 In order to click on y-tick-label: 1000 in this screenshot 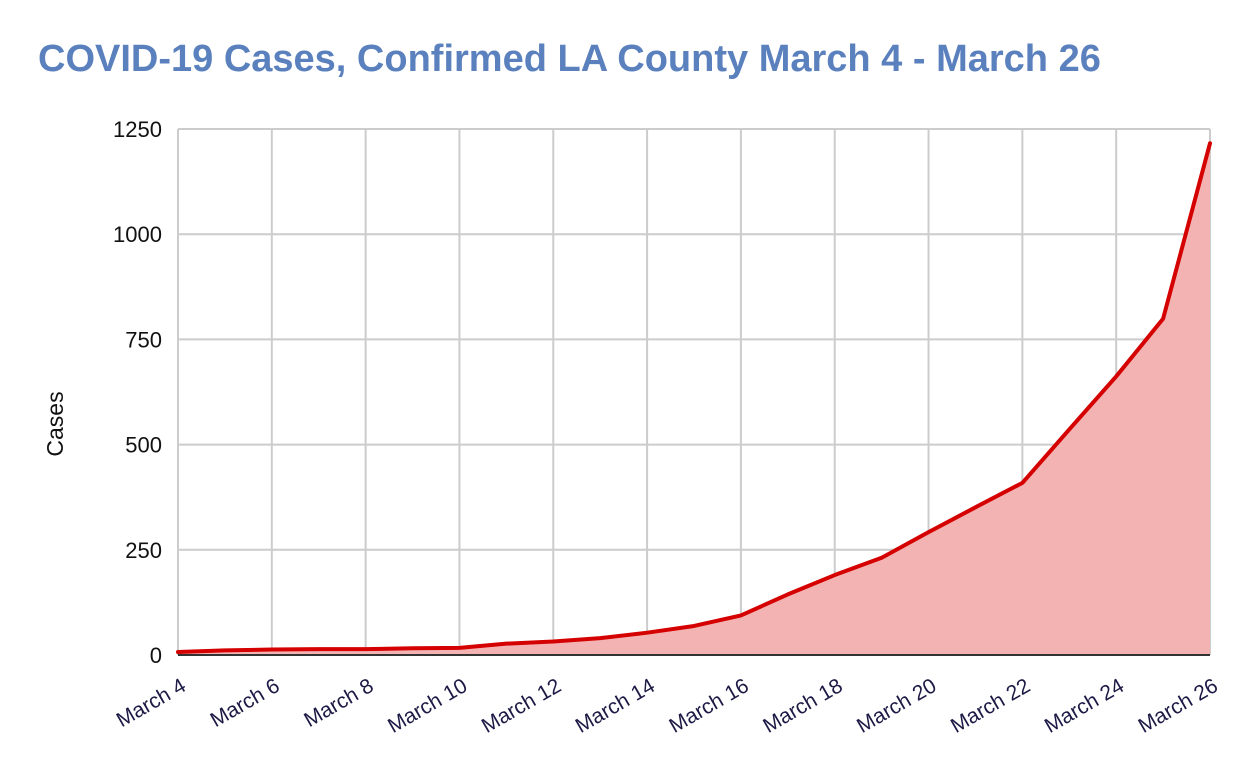, I will do `click(137, 234)`.